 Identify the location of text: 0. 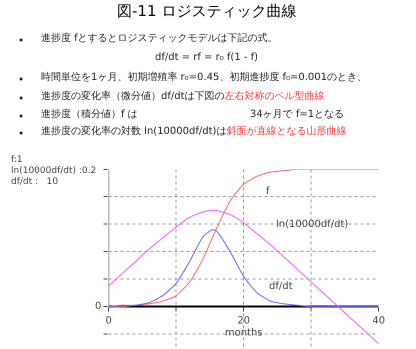
(98, 306).